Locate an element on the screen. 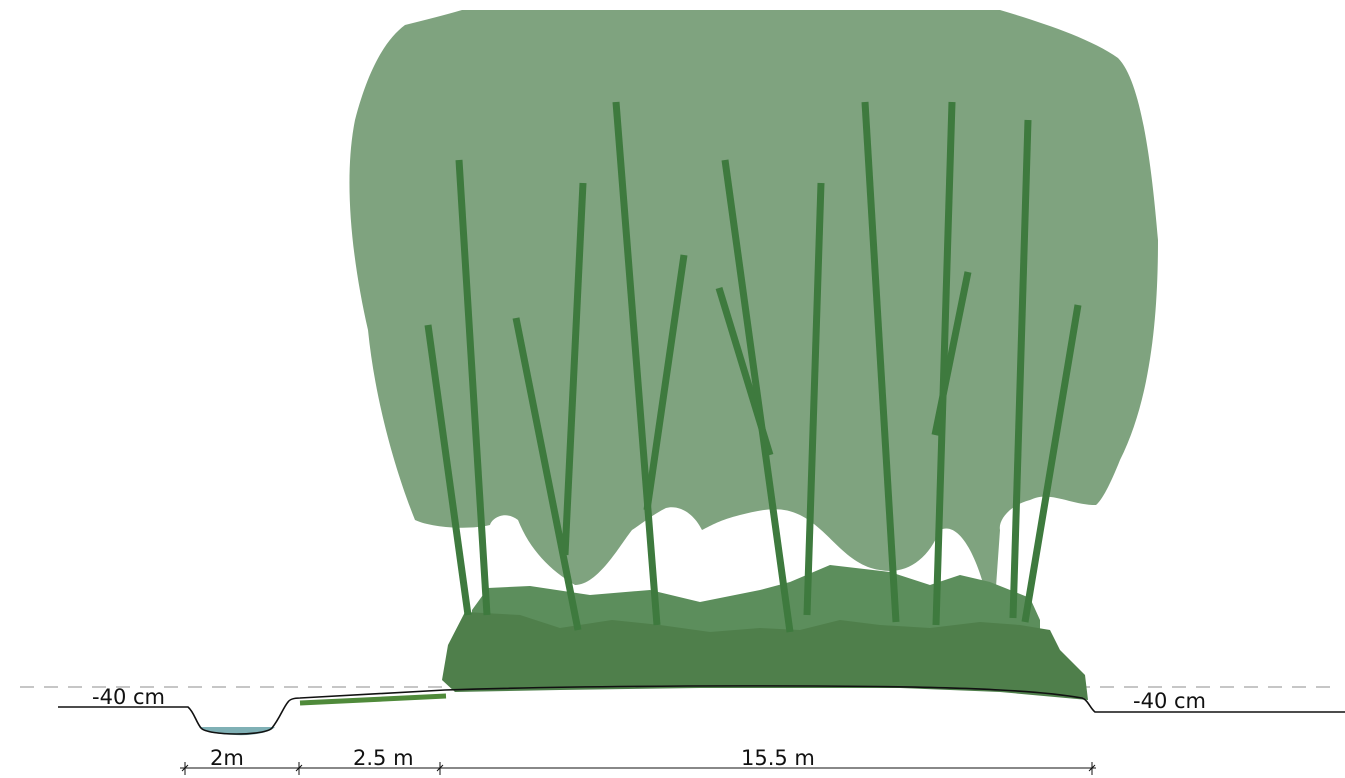  right-depth-label: -40 cm is located at coordinates (1169, 701).